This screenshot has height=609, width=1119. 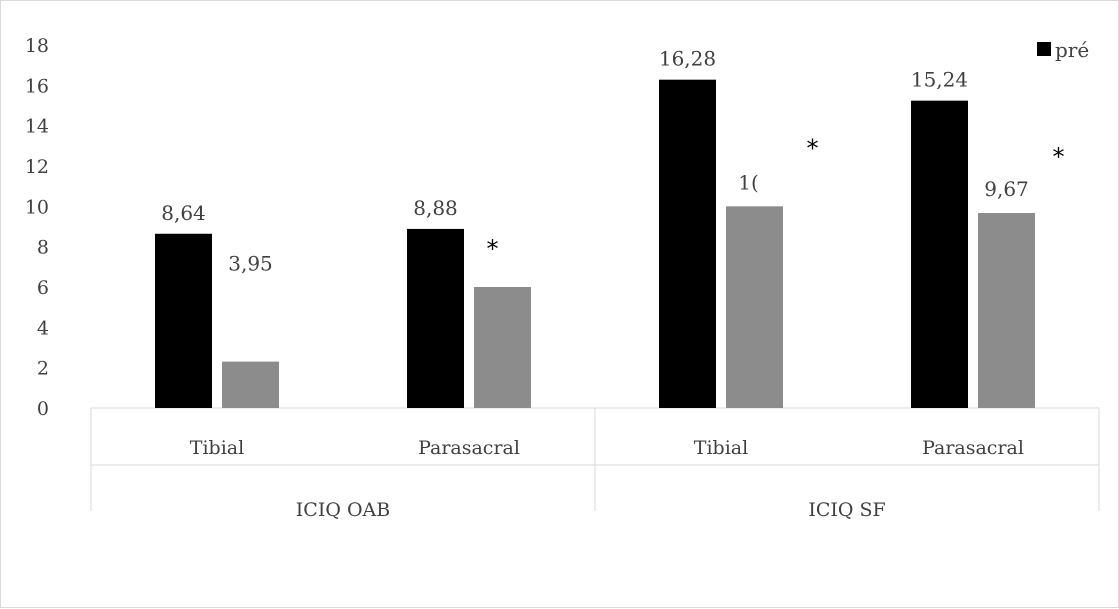 I want to click on y-tick-label: 16, so click(x=37, y=86).